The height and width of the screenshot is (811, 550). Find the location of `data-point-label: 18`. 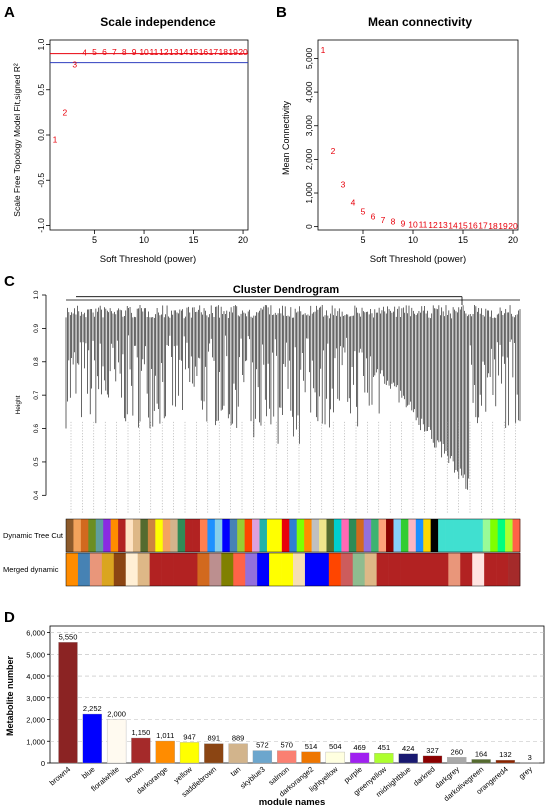

data-point-label: 18 is located at coordinates (224, 52).